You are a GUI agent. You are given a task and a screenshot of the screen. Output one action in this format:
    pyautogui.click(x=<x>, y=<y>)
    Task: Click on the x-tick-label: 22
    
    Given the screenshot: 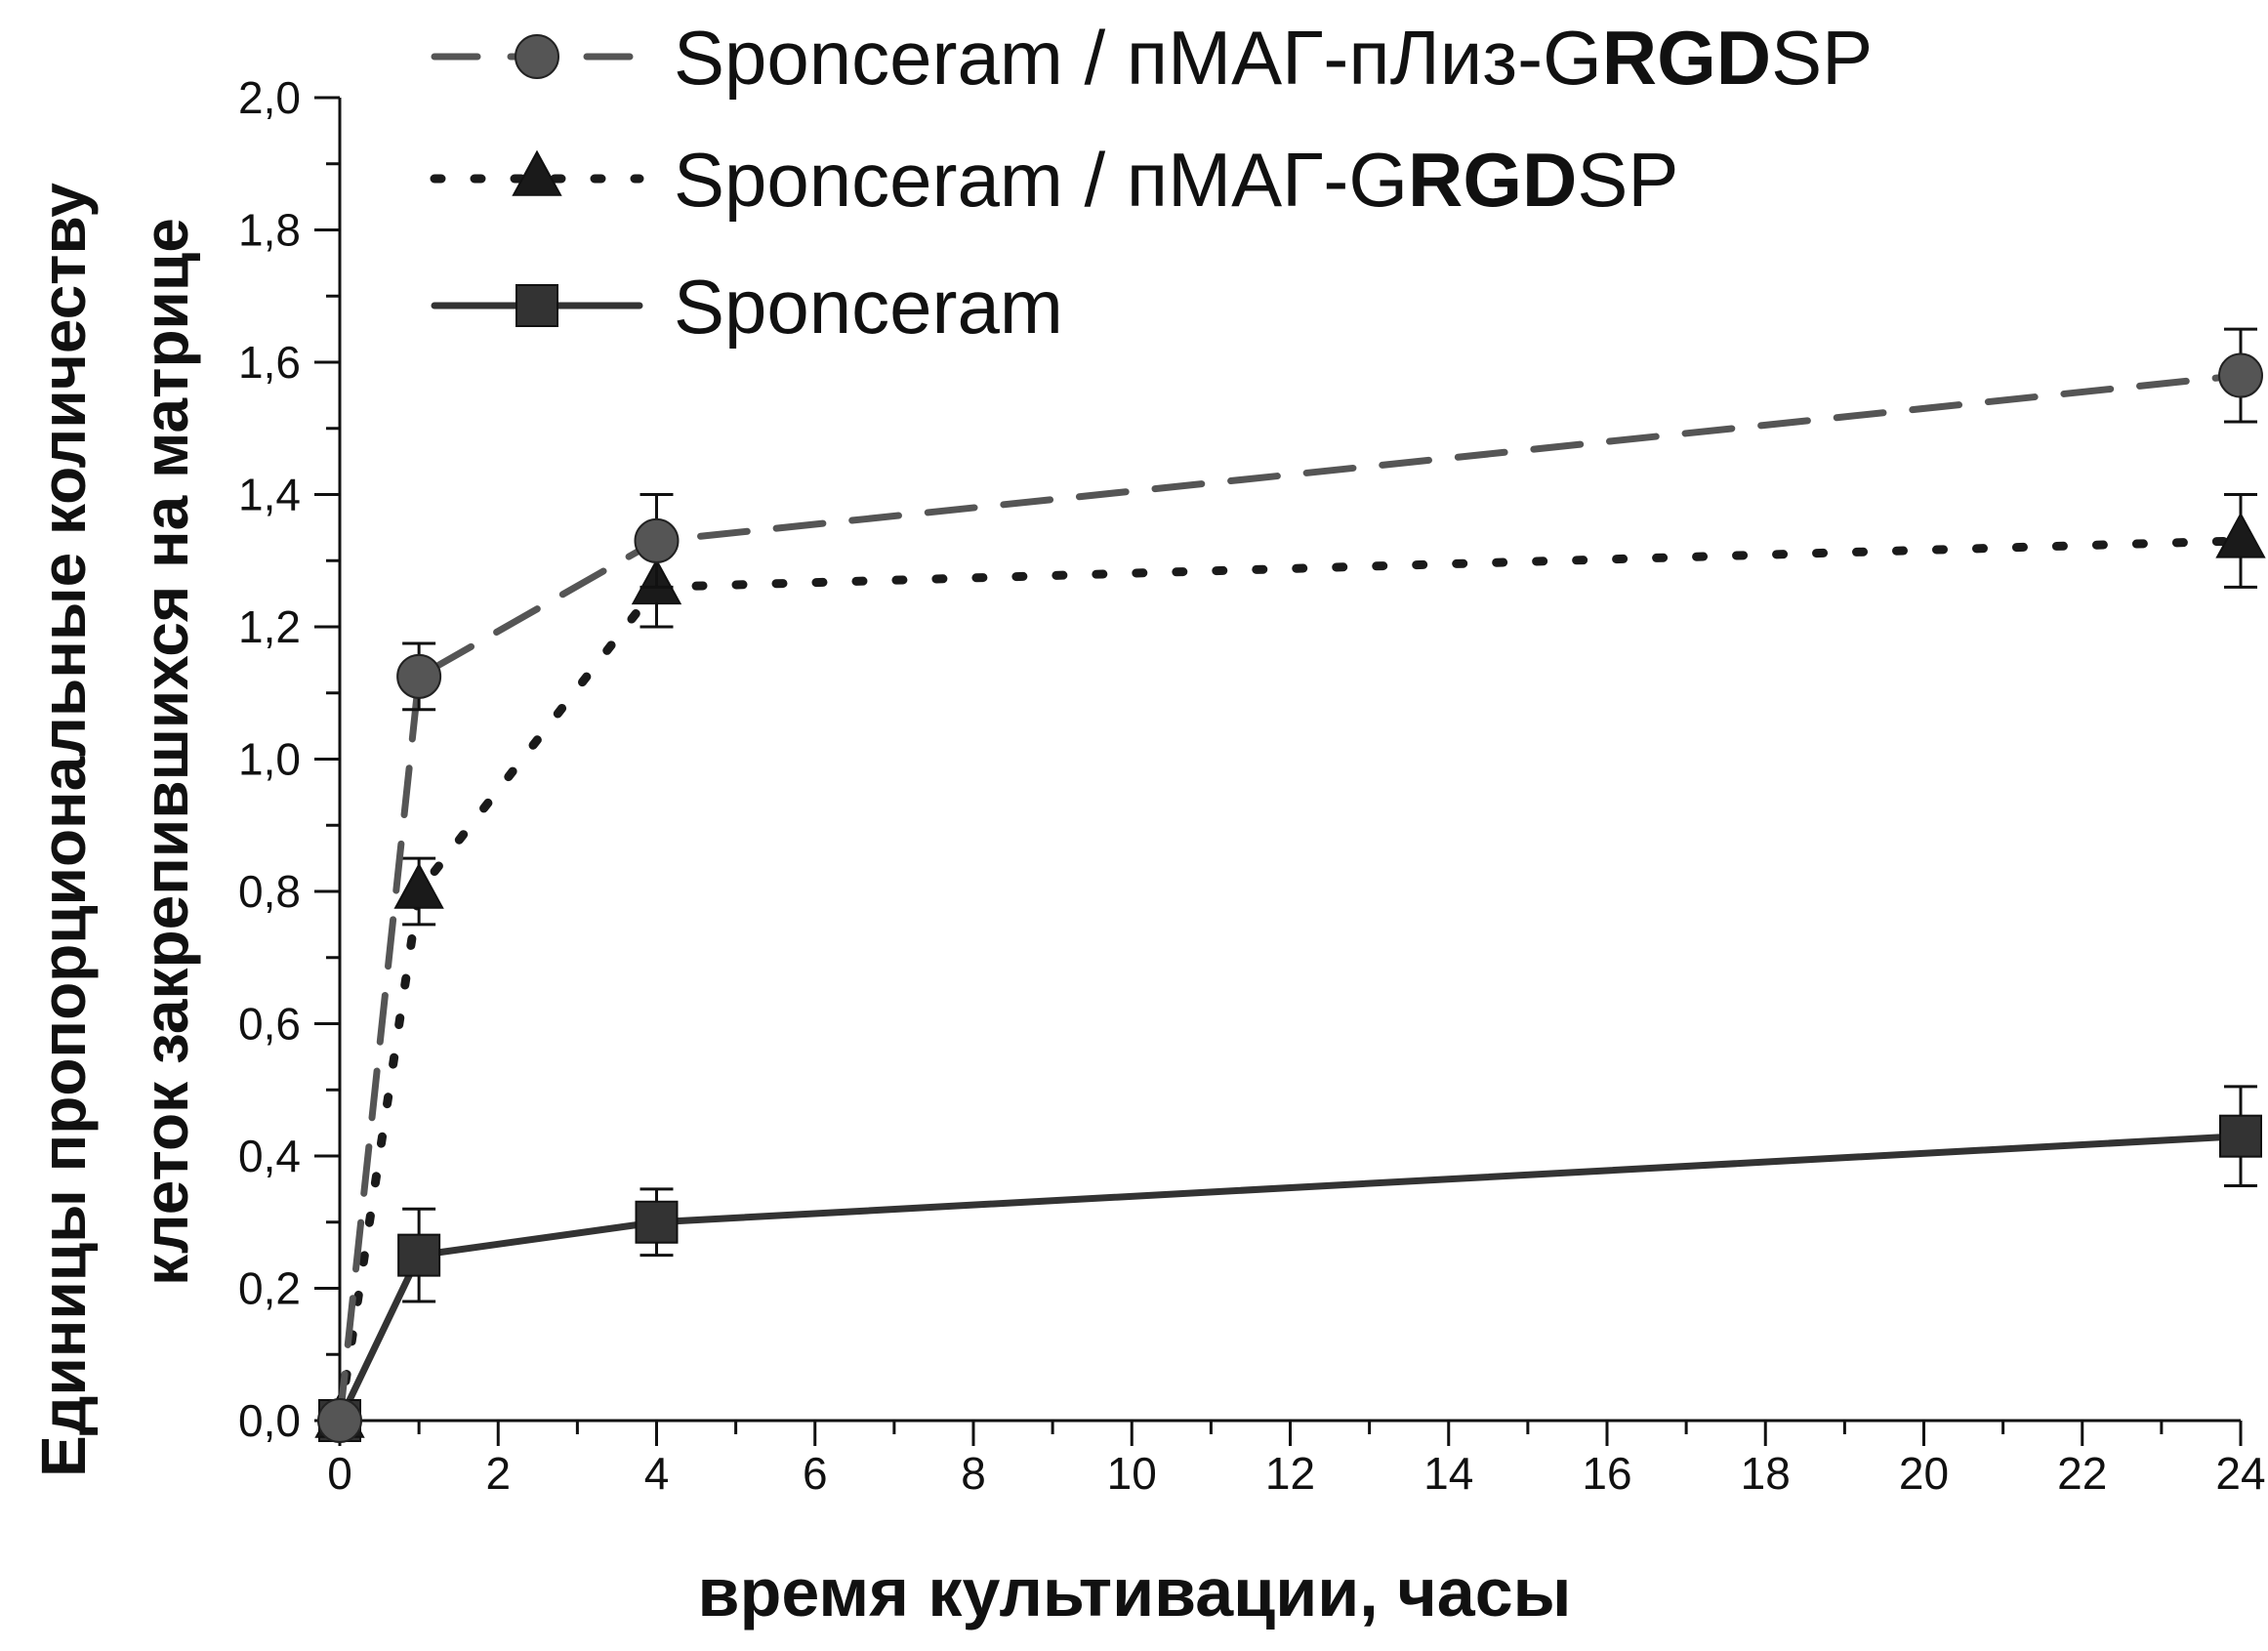 What is the action you would take?
    pyautogui.click(x=2082, y=1473)
    